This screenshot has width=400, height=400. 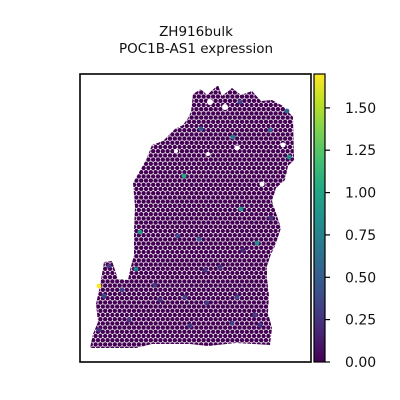 I want to click on expression-spot, so click(x=207, y=303).